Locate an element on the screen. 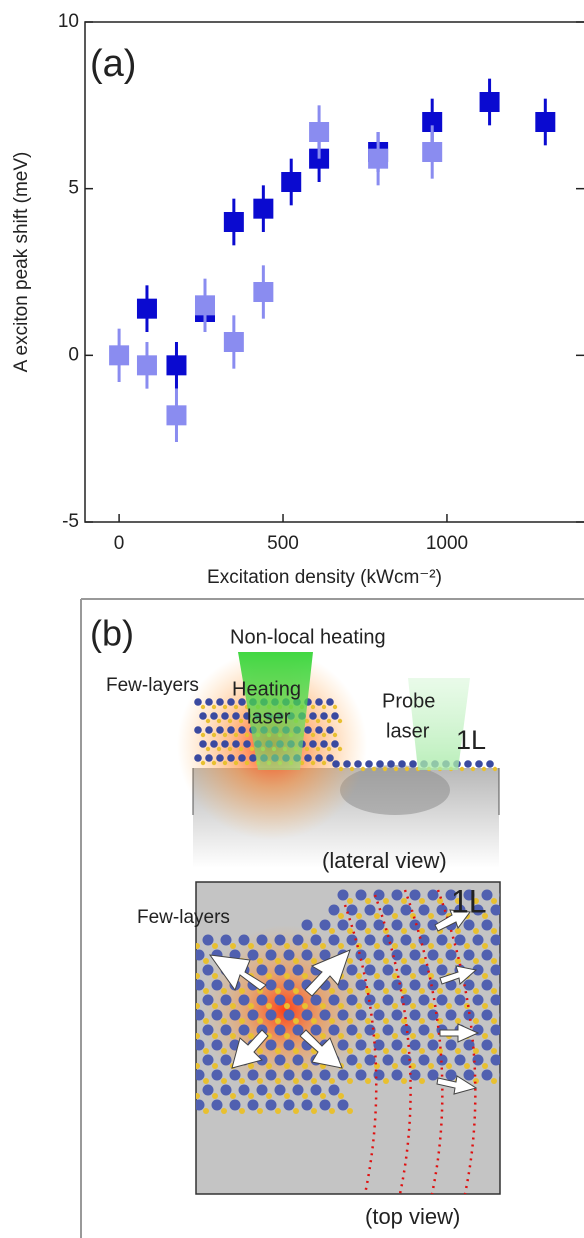 The width and height of the screenshot is (584, 1238). beam-label: Probe is located at coordinates (408, 701).